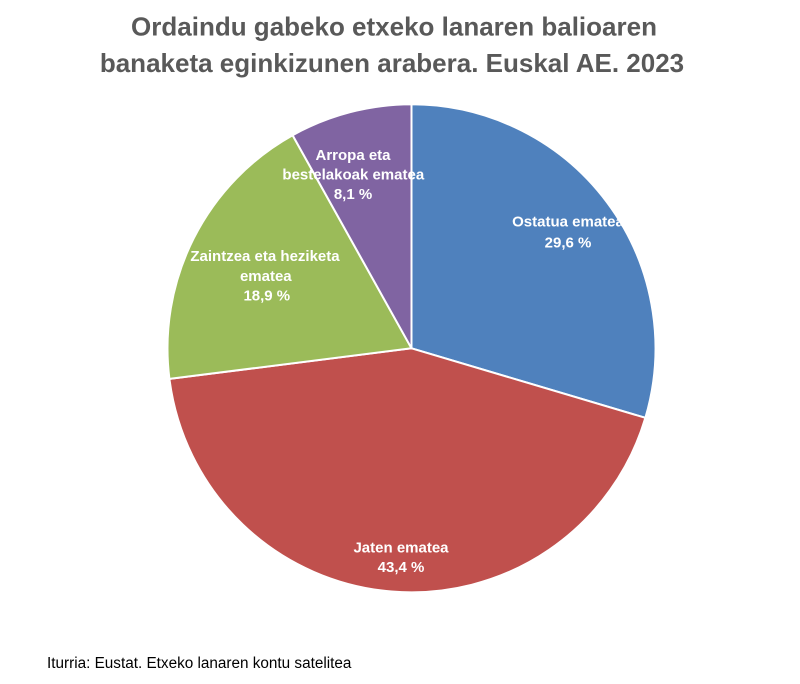 Image resolution: width=800 pixels, height=684 pixels. Describe the element at coordinates (353, 175) in the screenshot. I see `svg-text: bestelakoak ematea` at that location.